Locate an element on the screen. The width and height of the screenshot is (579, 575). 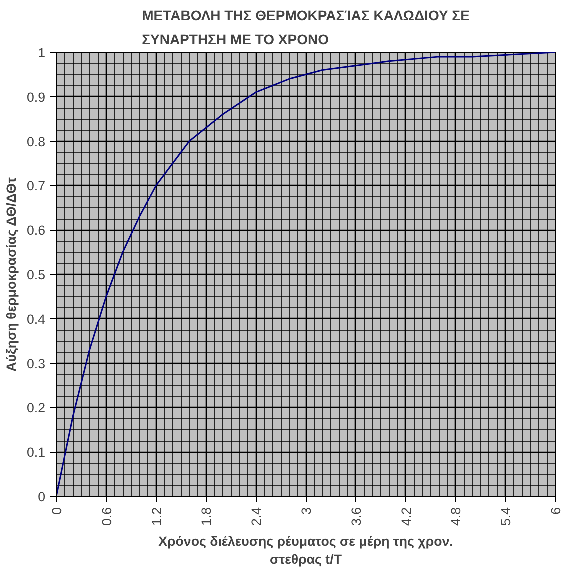
y-tick-label: 0 is located at coordinates (42, 497).